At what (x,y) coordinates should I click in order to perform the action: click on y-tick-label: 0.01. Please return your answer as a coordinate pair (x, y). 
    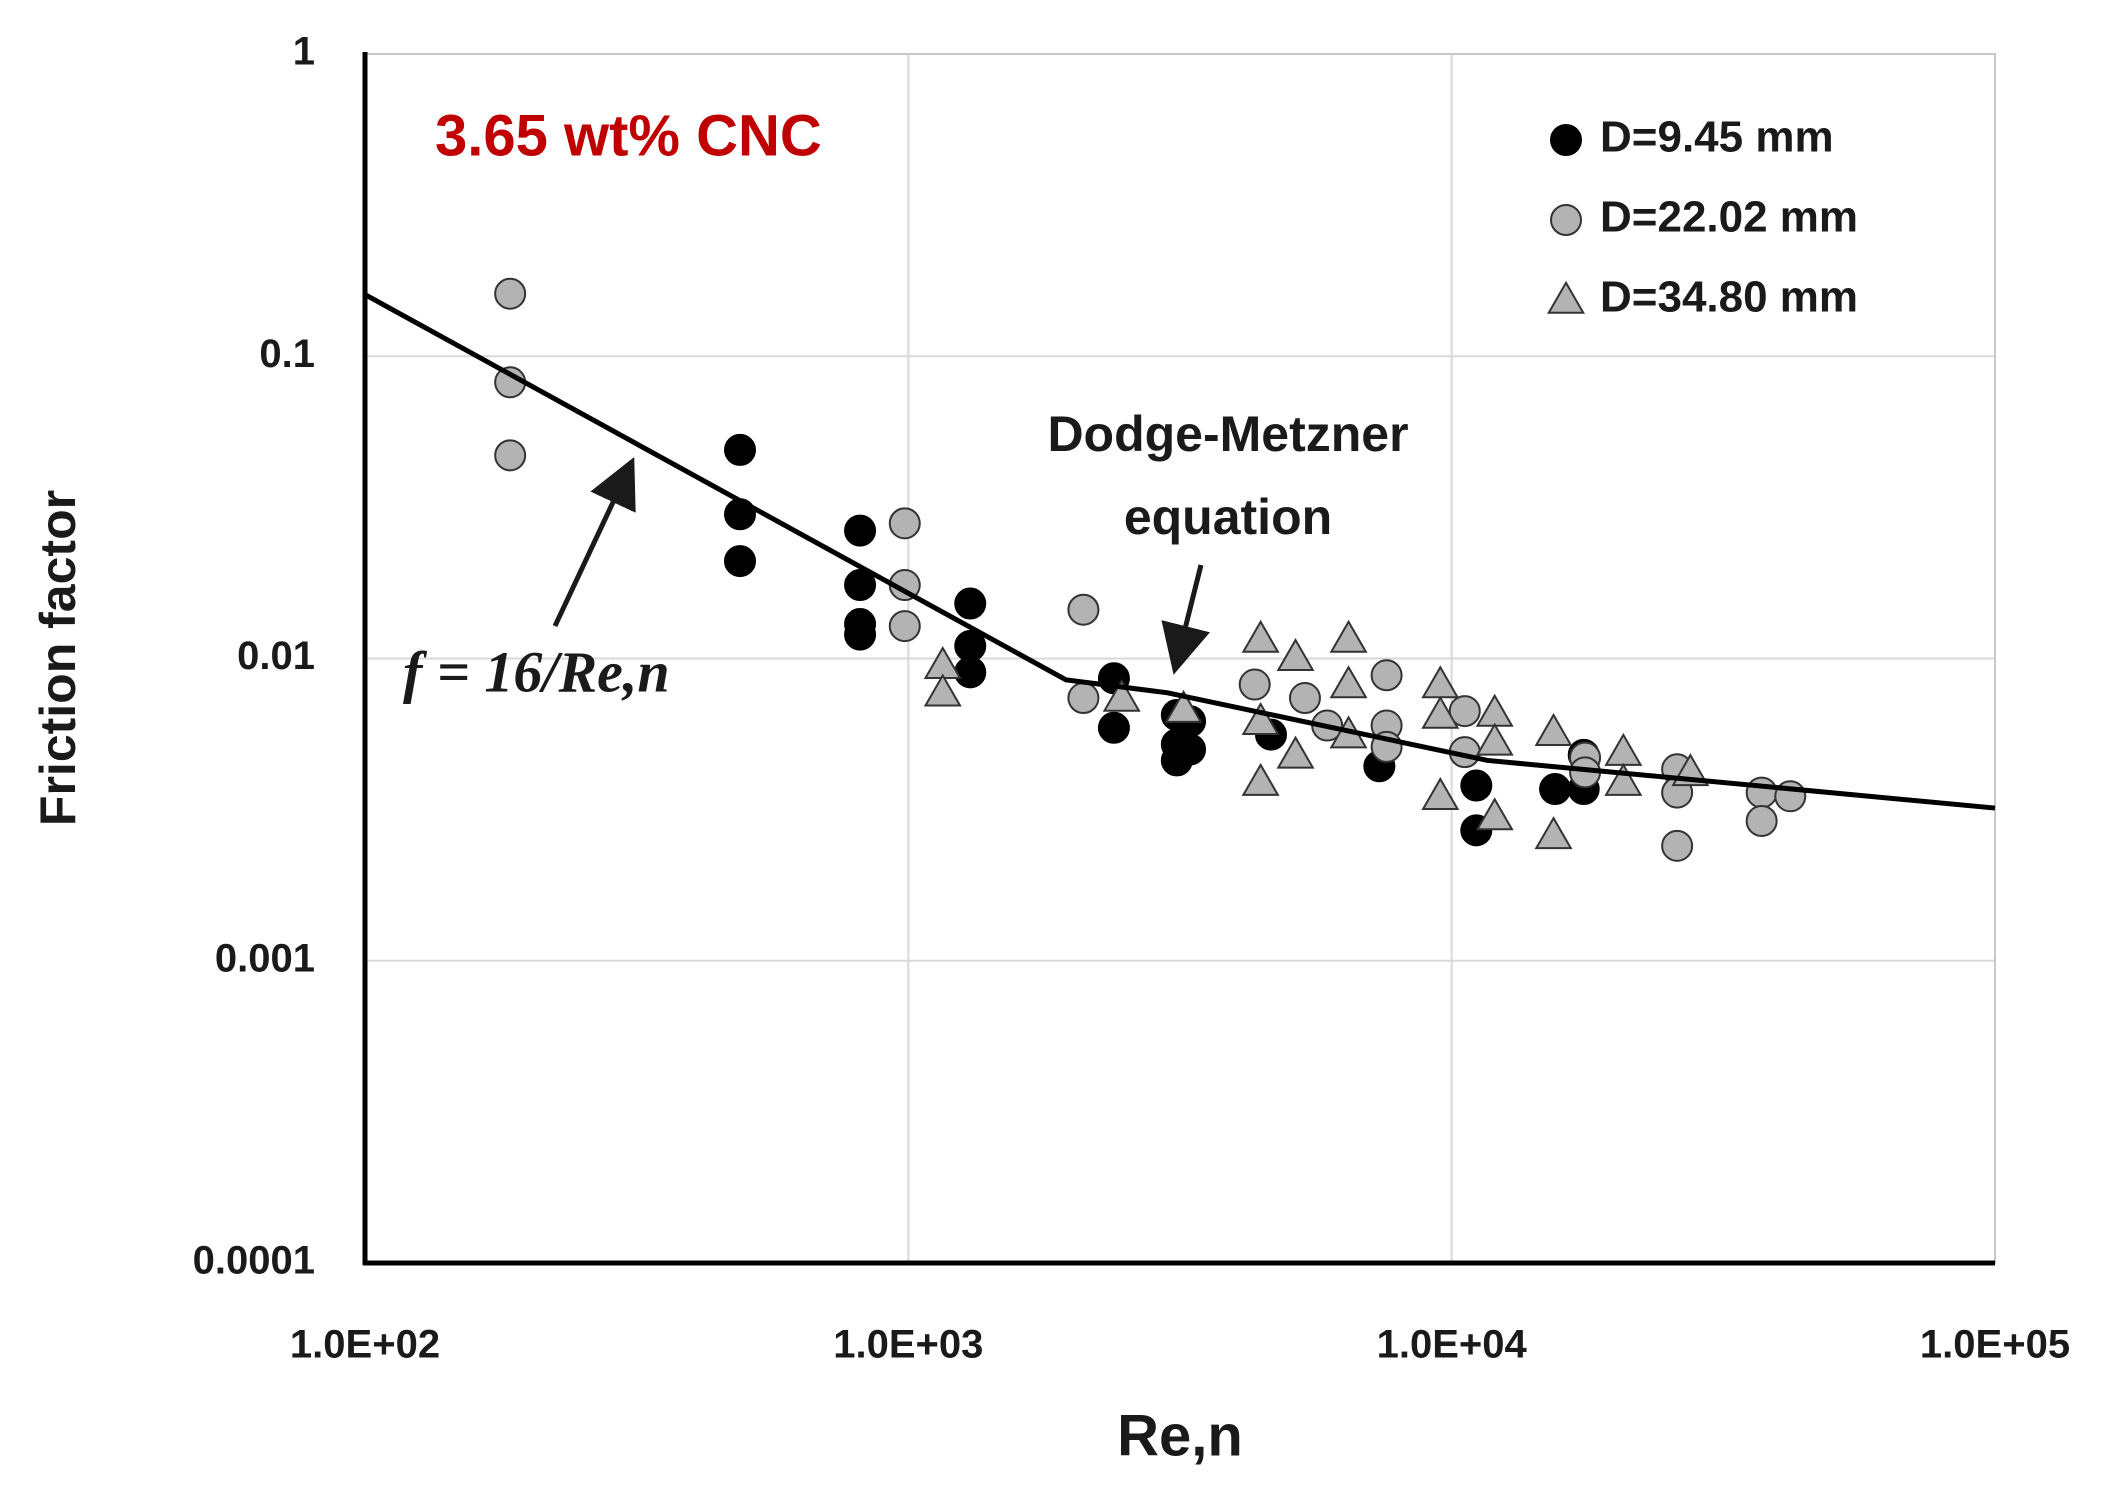
    Looking at the image, I should click on (276, 656).